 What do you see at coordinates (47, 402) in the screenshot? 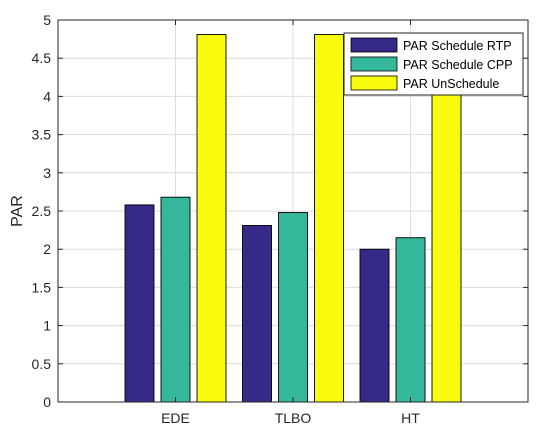
I see `y-tick-label: 0` at bounding box center [47, 402].